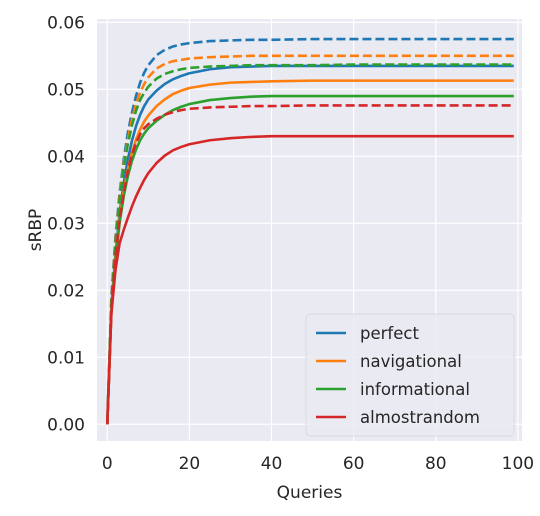 The width and height of the screenshot is (540, 516). What do you see at coordinates (415, 389) in the screenshot?
I see `legend-label-informational: informational` at bounding box center [415, 389].